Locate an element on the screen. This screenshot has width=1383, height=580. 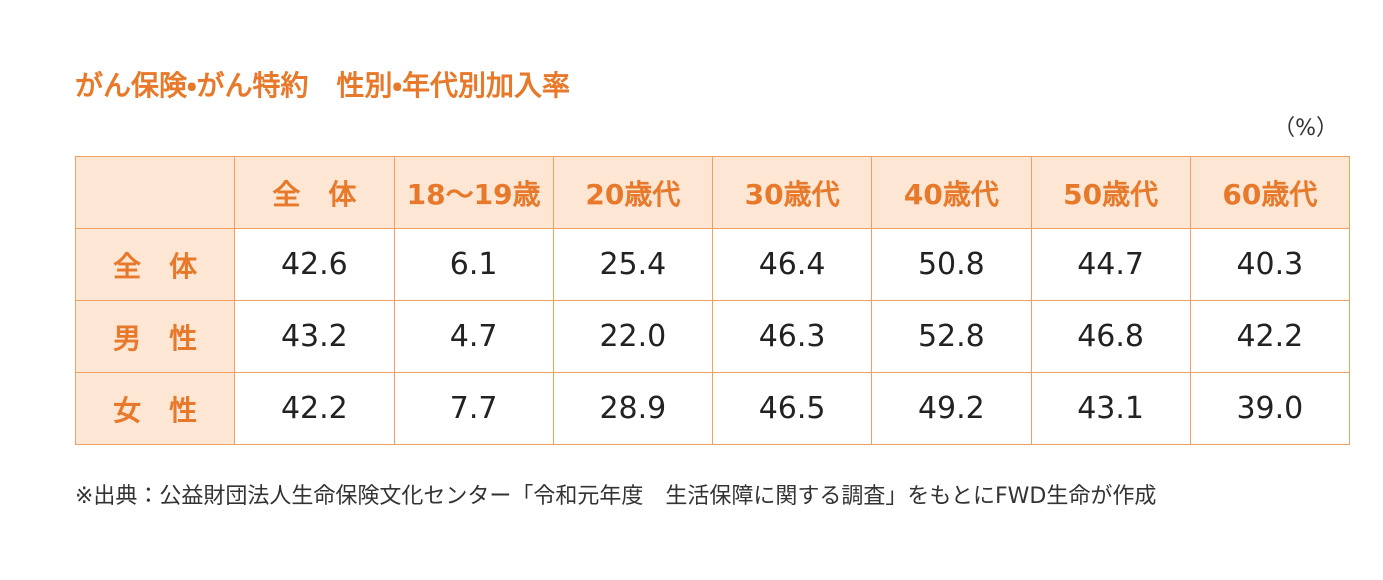
column-header: 40歳代 is located at coordinates (951, 192).